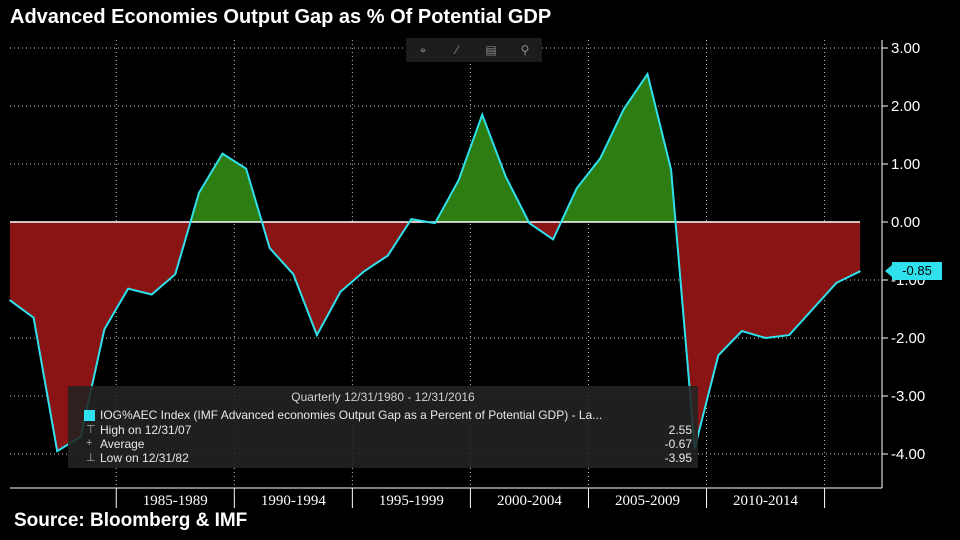 Image resolution: width=960 pixels, height=540 pixels. What do you see at coordinates (89, 415) in the screenshot?
I see `series-swatch` at bounding box center [89, 415].